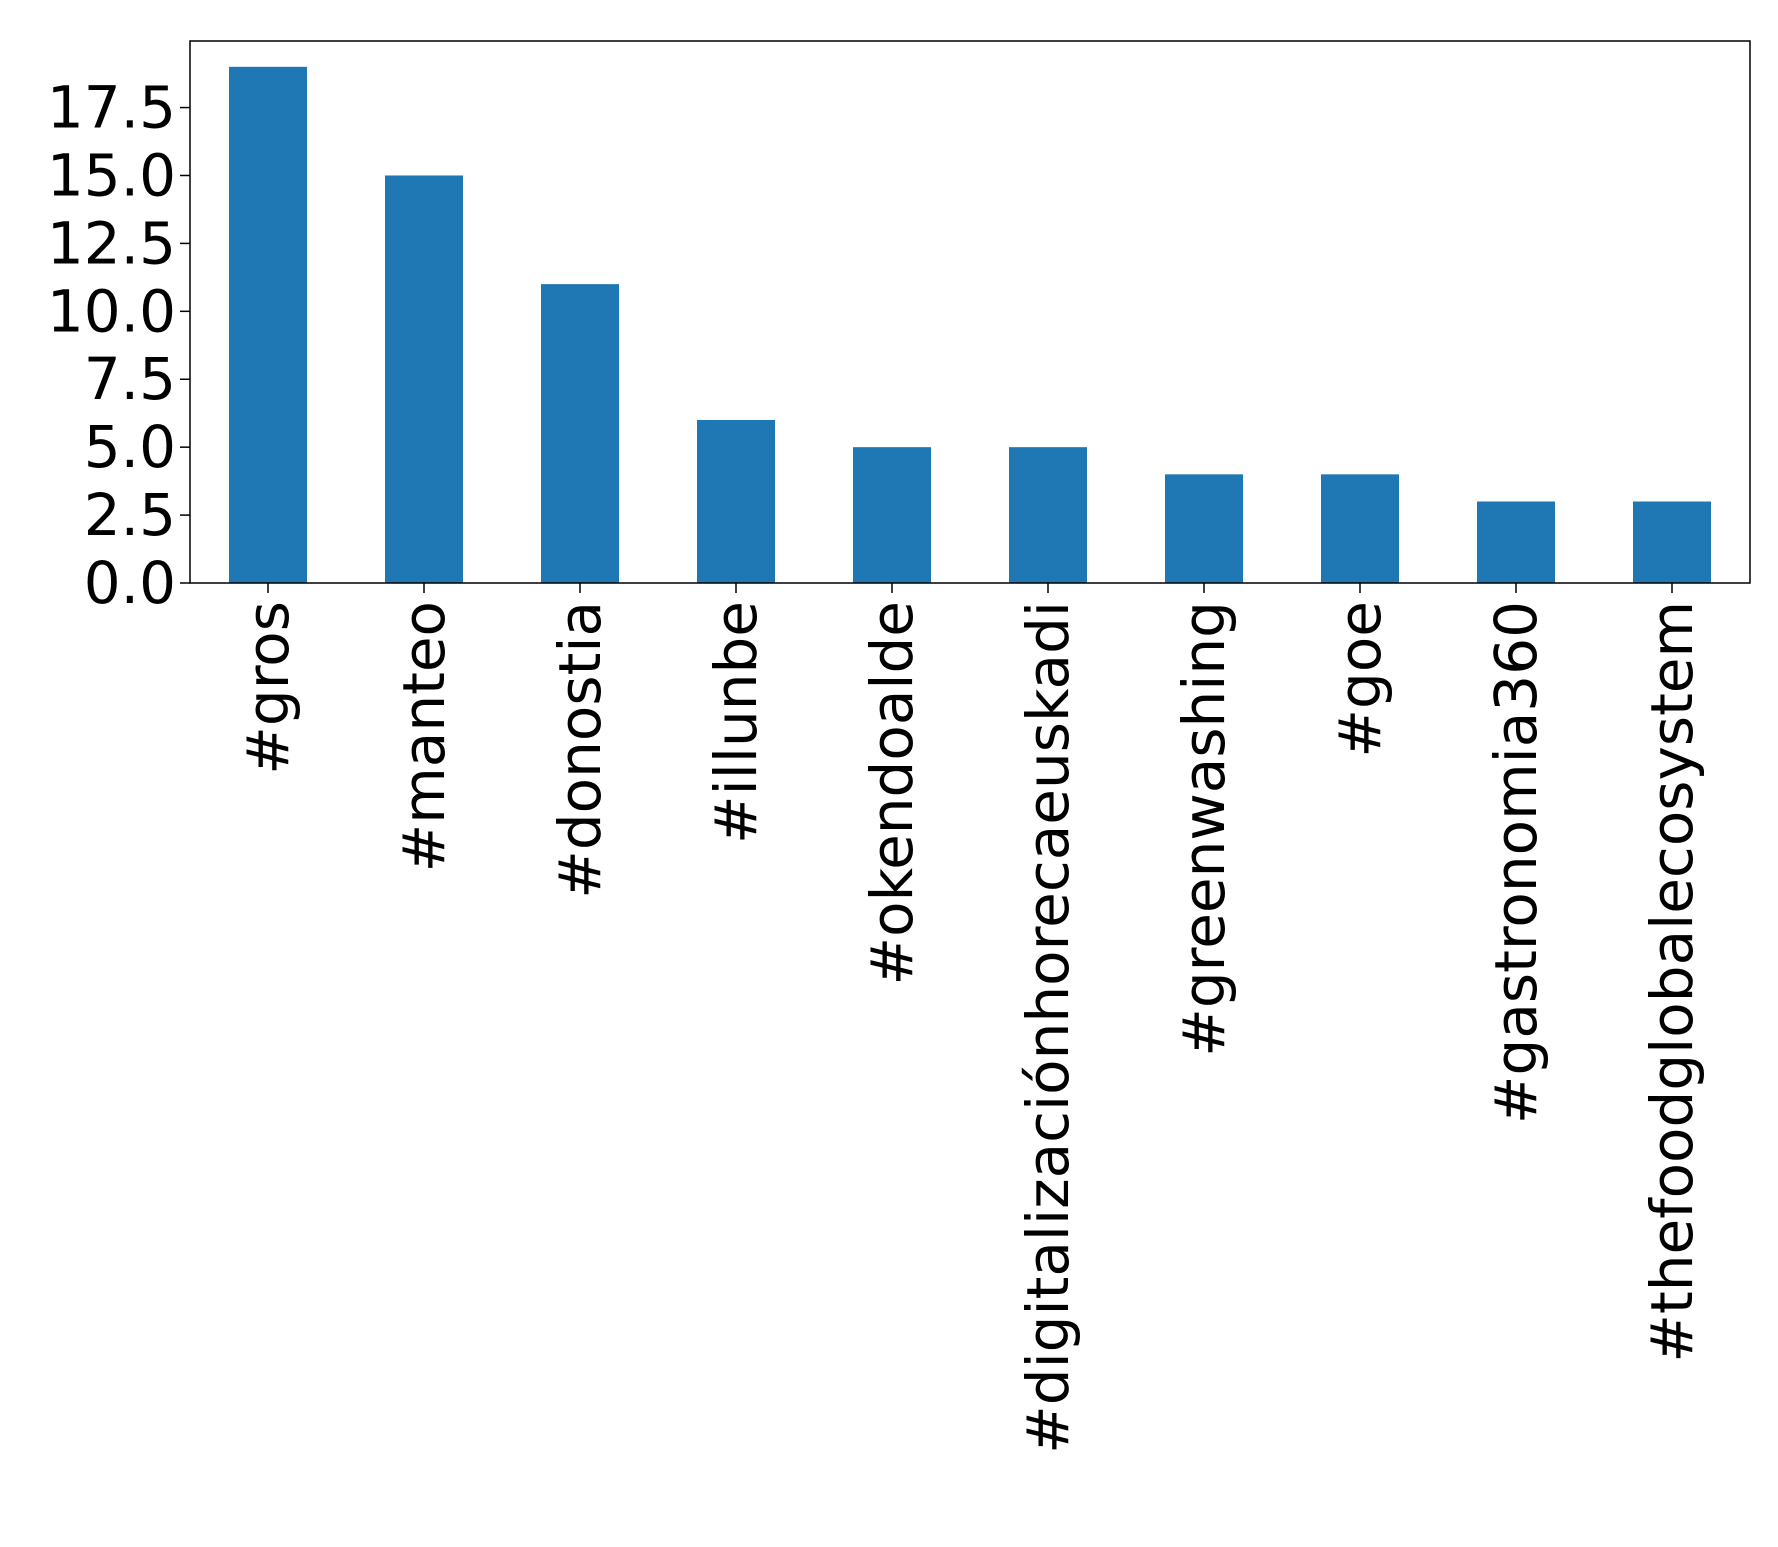 The image size is (1778, 1547). Describe the element at coordinates (268, 688) in the screenshot. I see `x-tick-label: #gros` at that location.